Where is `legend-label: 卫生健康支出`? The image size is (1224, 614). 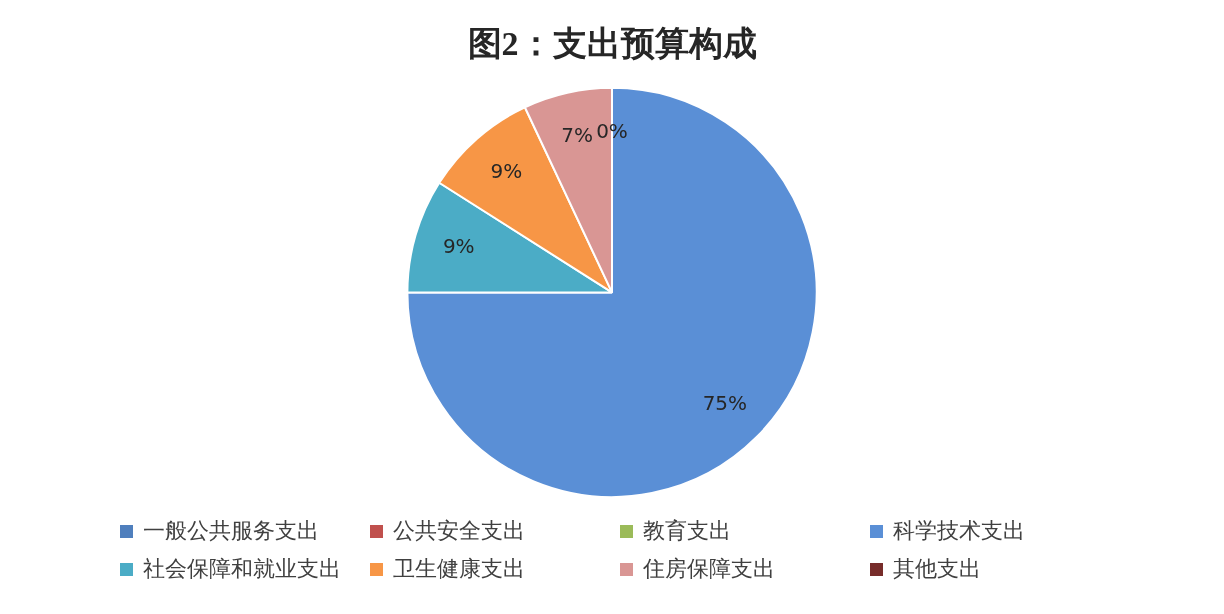 legend-label: 卫生健康支出 is located at coordinates (459, 569).